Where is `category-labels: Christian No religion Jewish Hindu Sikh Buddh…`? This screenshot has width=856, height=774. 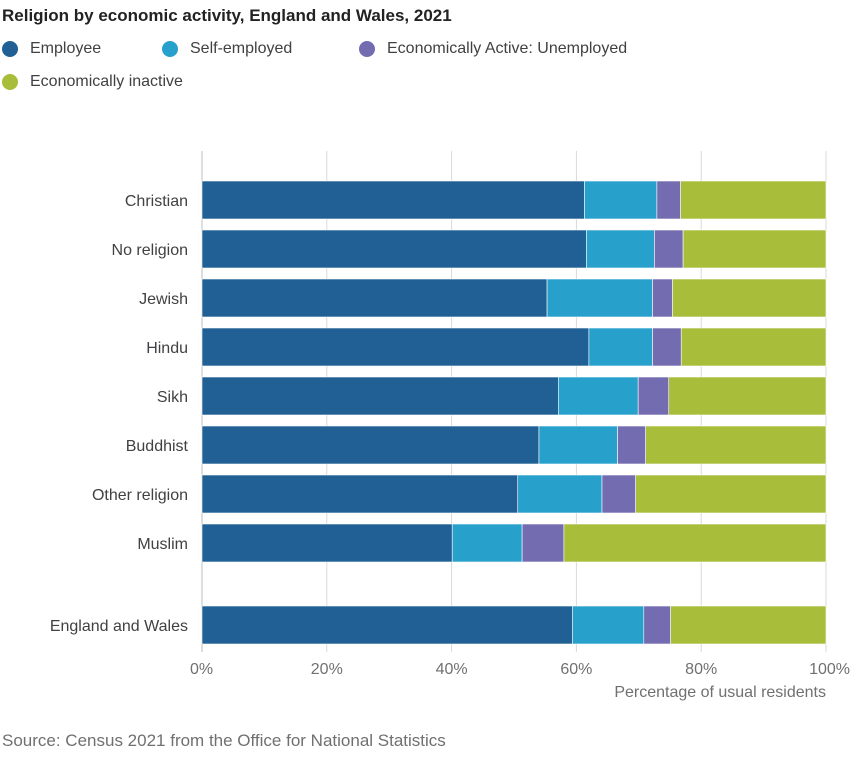
category-labels: Christian No religion Jewish Hindu Sikh Buddh… is located at coordinates (119, 414).